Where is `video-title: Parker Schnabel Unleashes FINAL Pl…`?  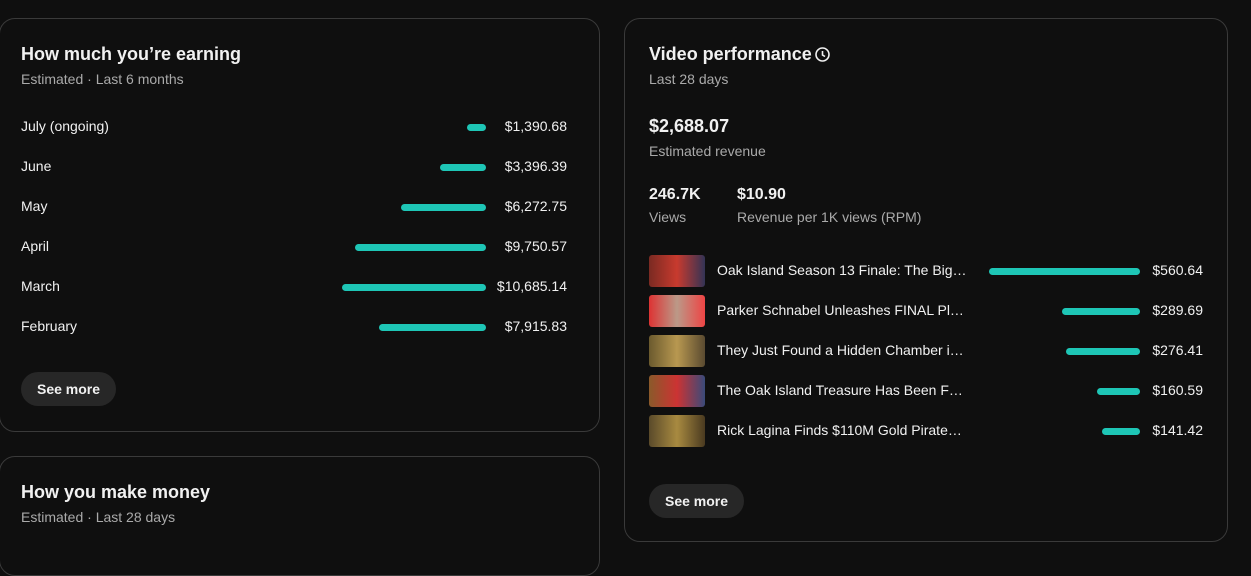 video-title: Parker Schnabel Unleashes FINAL Pl… is located at coordinates (840, 310).